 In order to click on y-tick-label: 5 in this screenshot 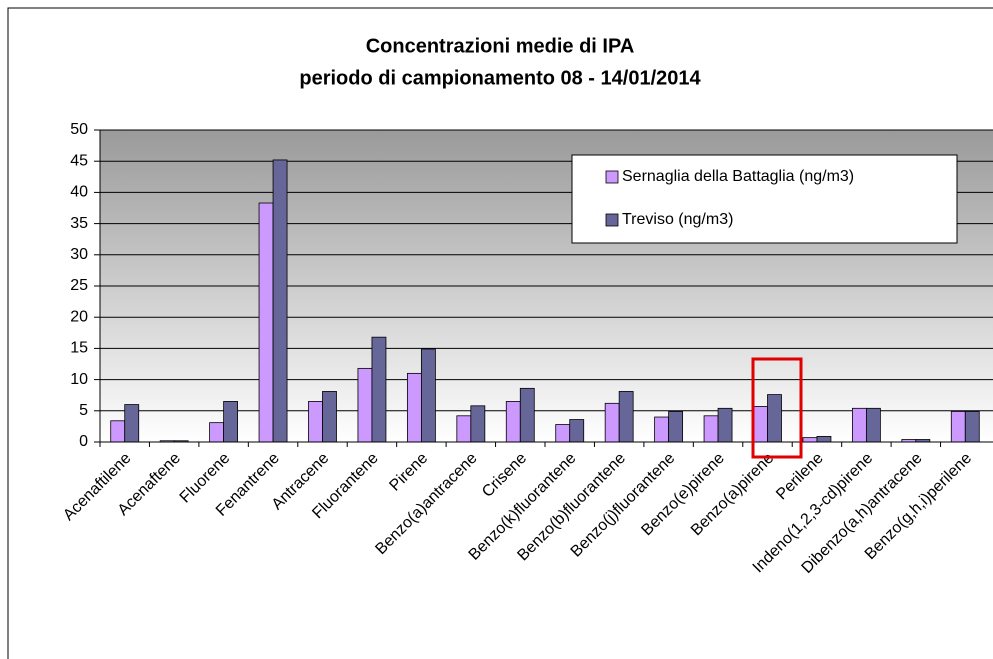, I will do `click(83, 410)`.